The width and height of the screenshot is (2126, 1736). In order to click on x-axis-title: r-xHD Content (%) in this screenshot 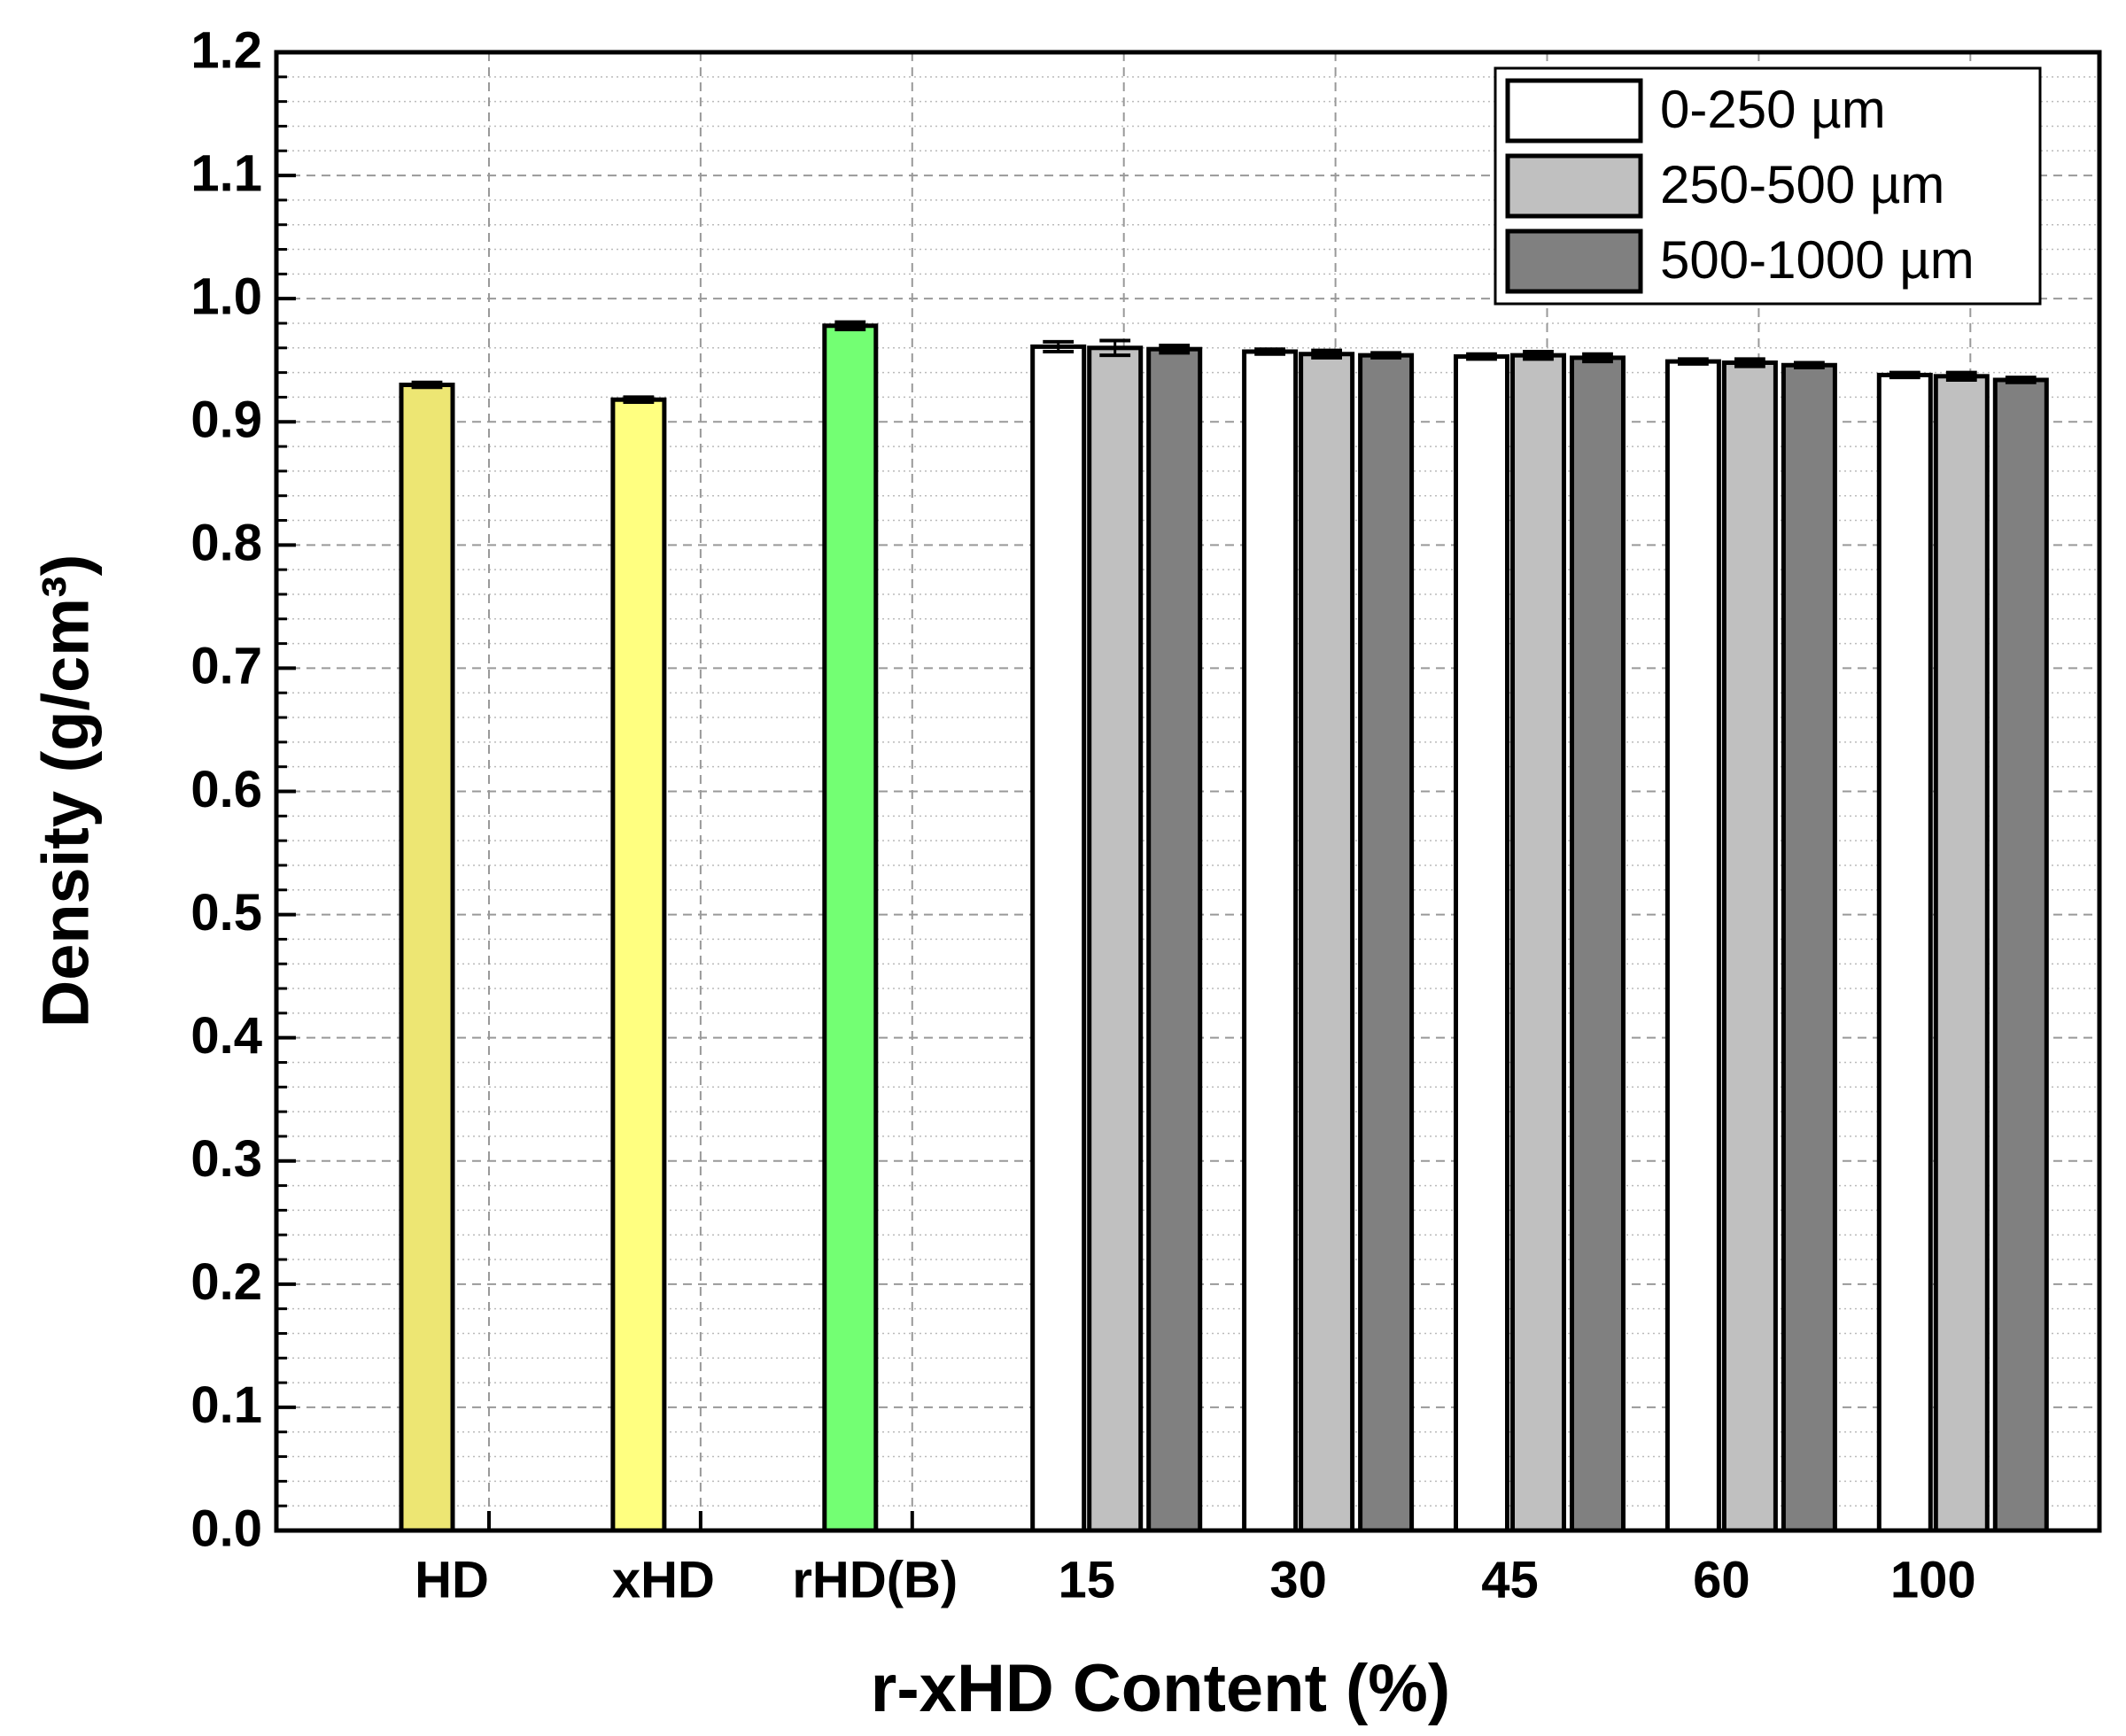, I will do `click(1160, 1688)`.